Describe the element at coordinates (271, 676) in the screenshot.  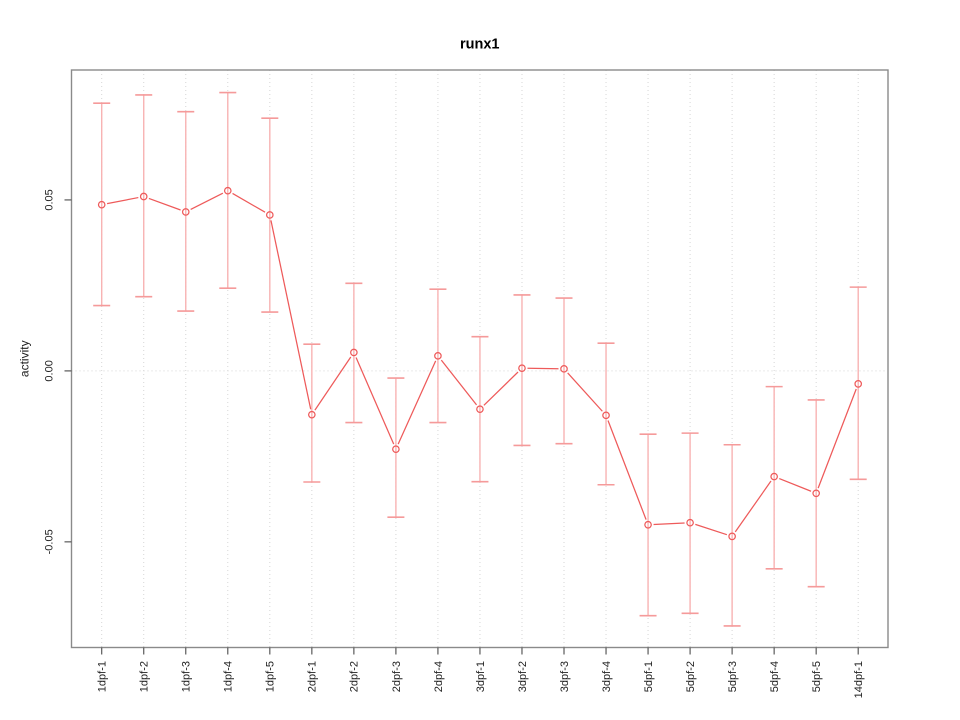
I see `x-tick-label: 1dpf-5` at that location.